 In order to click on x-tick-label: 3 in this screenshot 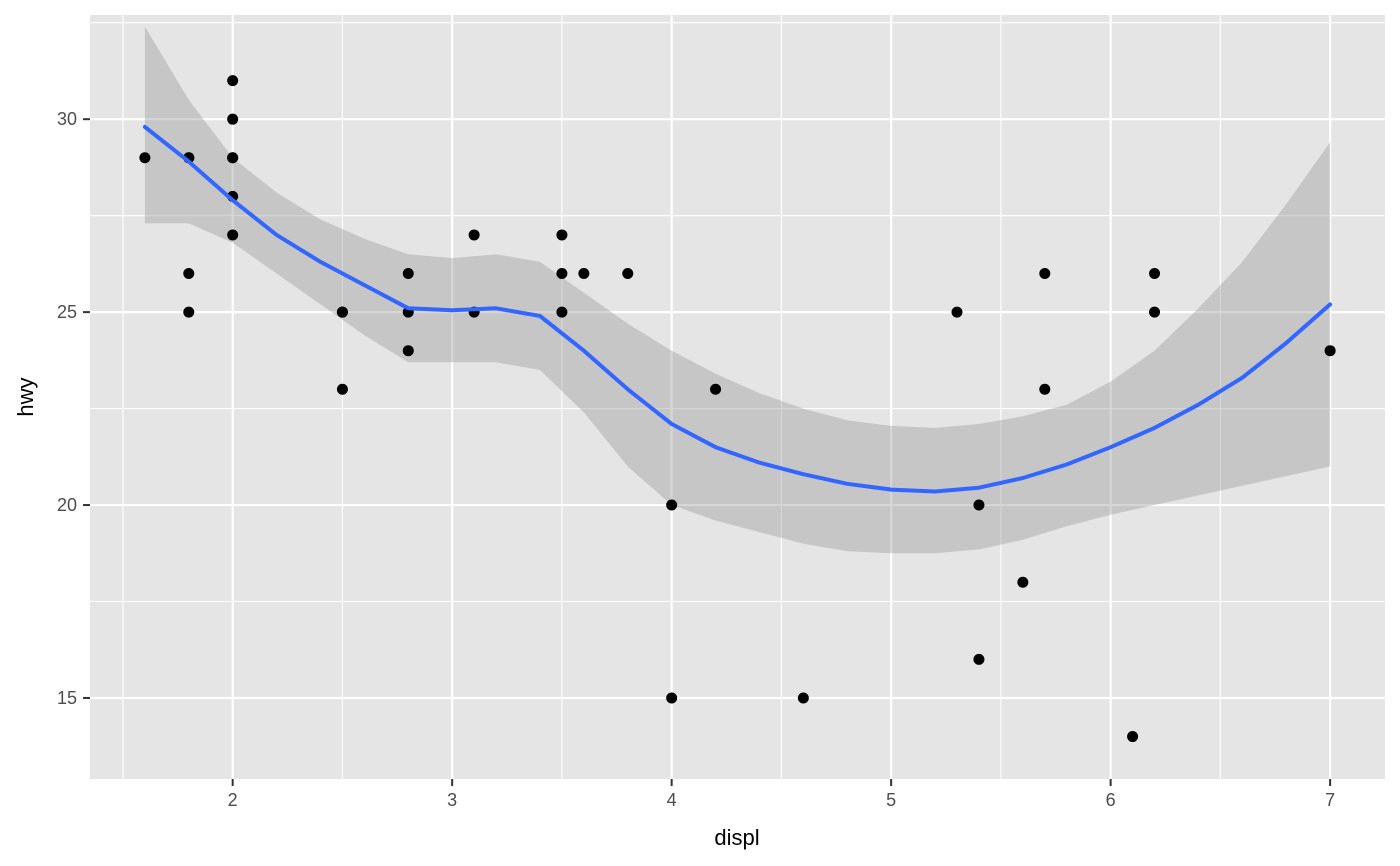, I will do `click(452, 800)`.